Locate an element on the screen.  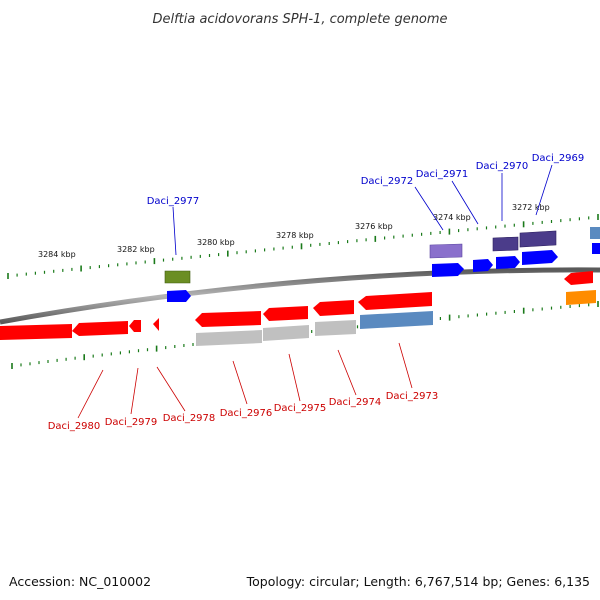
reverse-genes is located at coordinates (298, 308).